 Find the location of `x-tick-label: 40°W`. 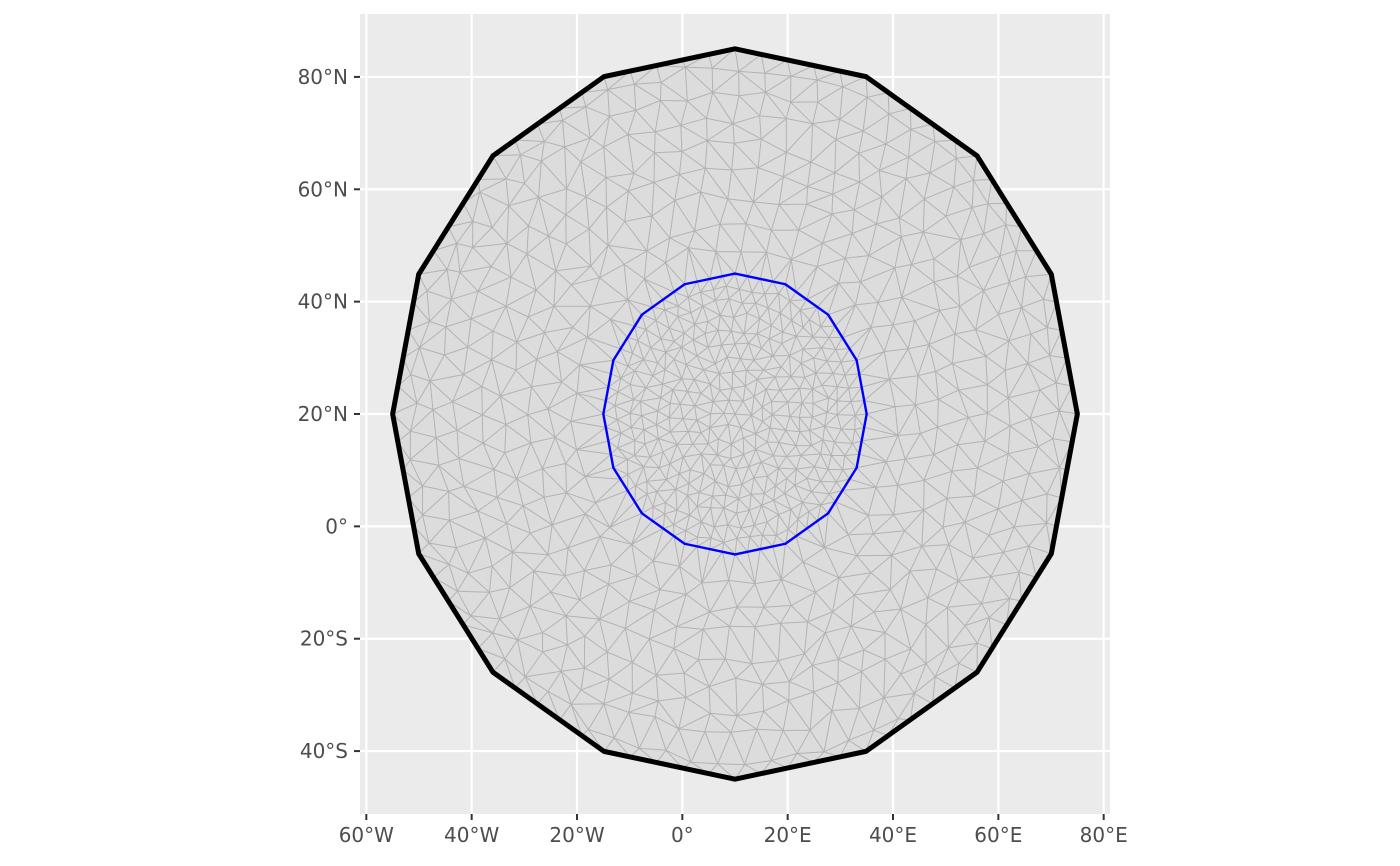

x-tick-label: 40°W is located at coordinates (471, 835).